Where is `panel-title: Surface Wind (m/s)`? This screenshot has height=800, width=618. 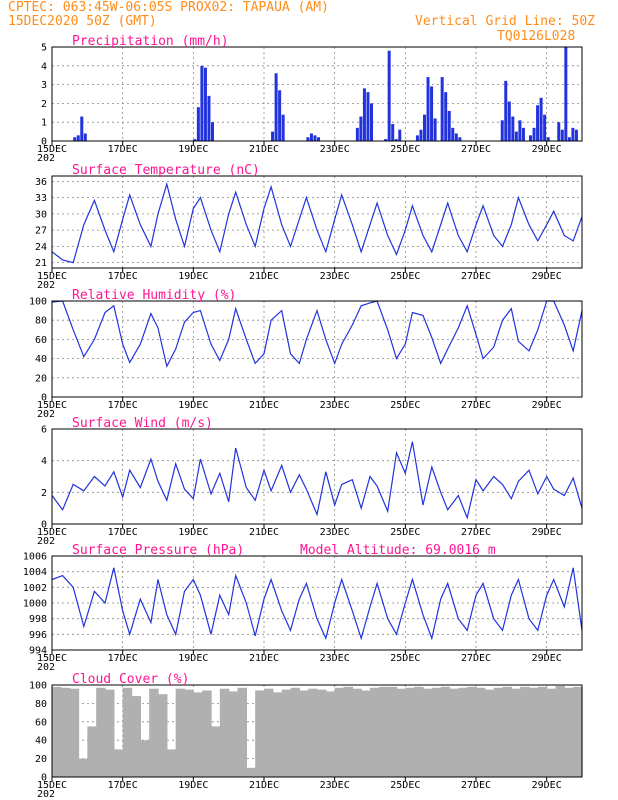 panel-title: Surface Wind (m/s) is located at coordinates (142, 423).